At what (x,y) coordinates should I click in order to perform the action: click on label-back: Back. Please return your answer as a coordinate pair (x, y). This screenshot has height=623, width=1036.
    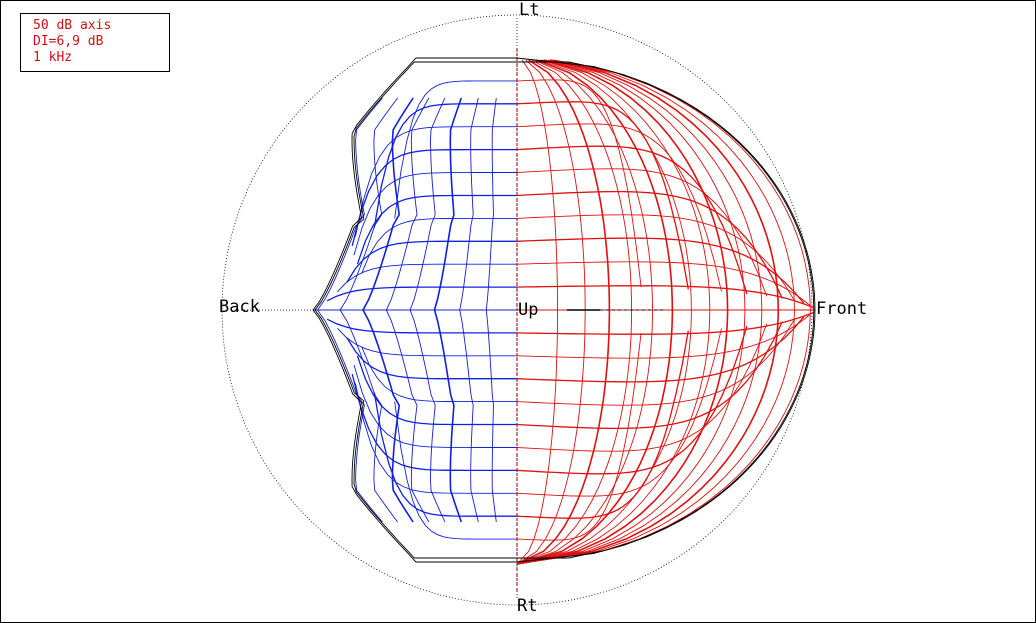
    Looking at the image, I should click on (239, 307).